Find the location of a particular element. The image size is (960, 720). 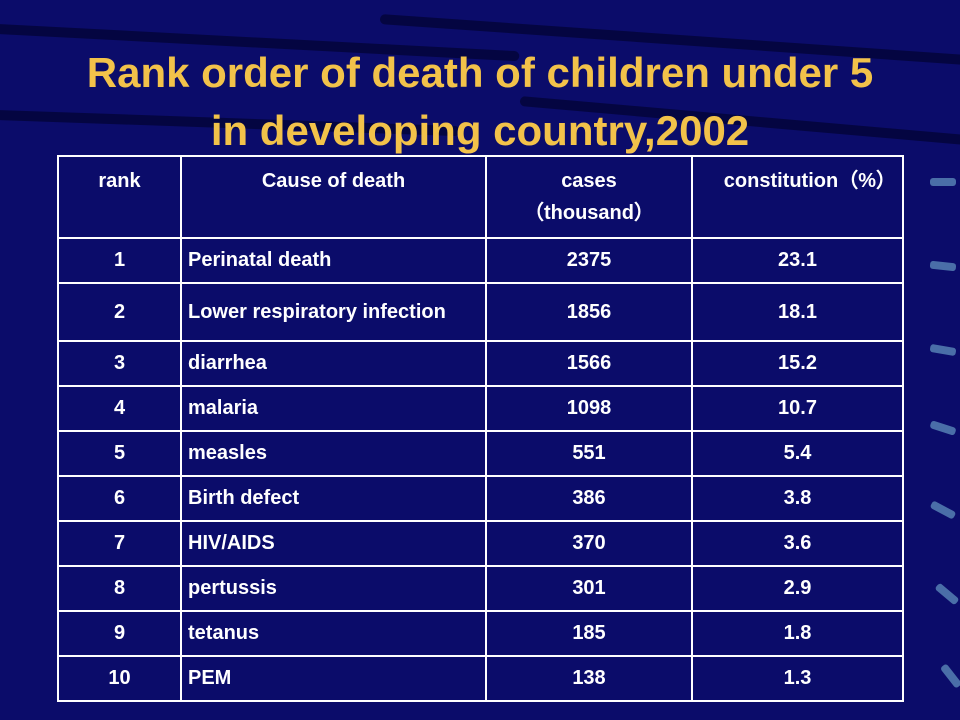

cases-cell: 301 is located at coordinates (589, 588).